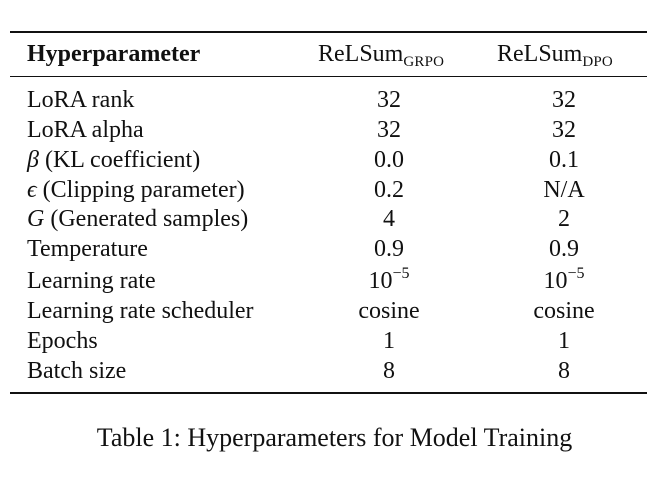 The width and height of the screenshot is (669, 485). I want to click on table-header-rule, so click(328, 77).